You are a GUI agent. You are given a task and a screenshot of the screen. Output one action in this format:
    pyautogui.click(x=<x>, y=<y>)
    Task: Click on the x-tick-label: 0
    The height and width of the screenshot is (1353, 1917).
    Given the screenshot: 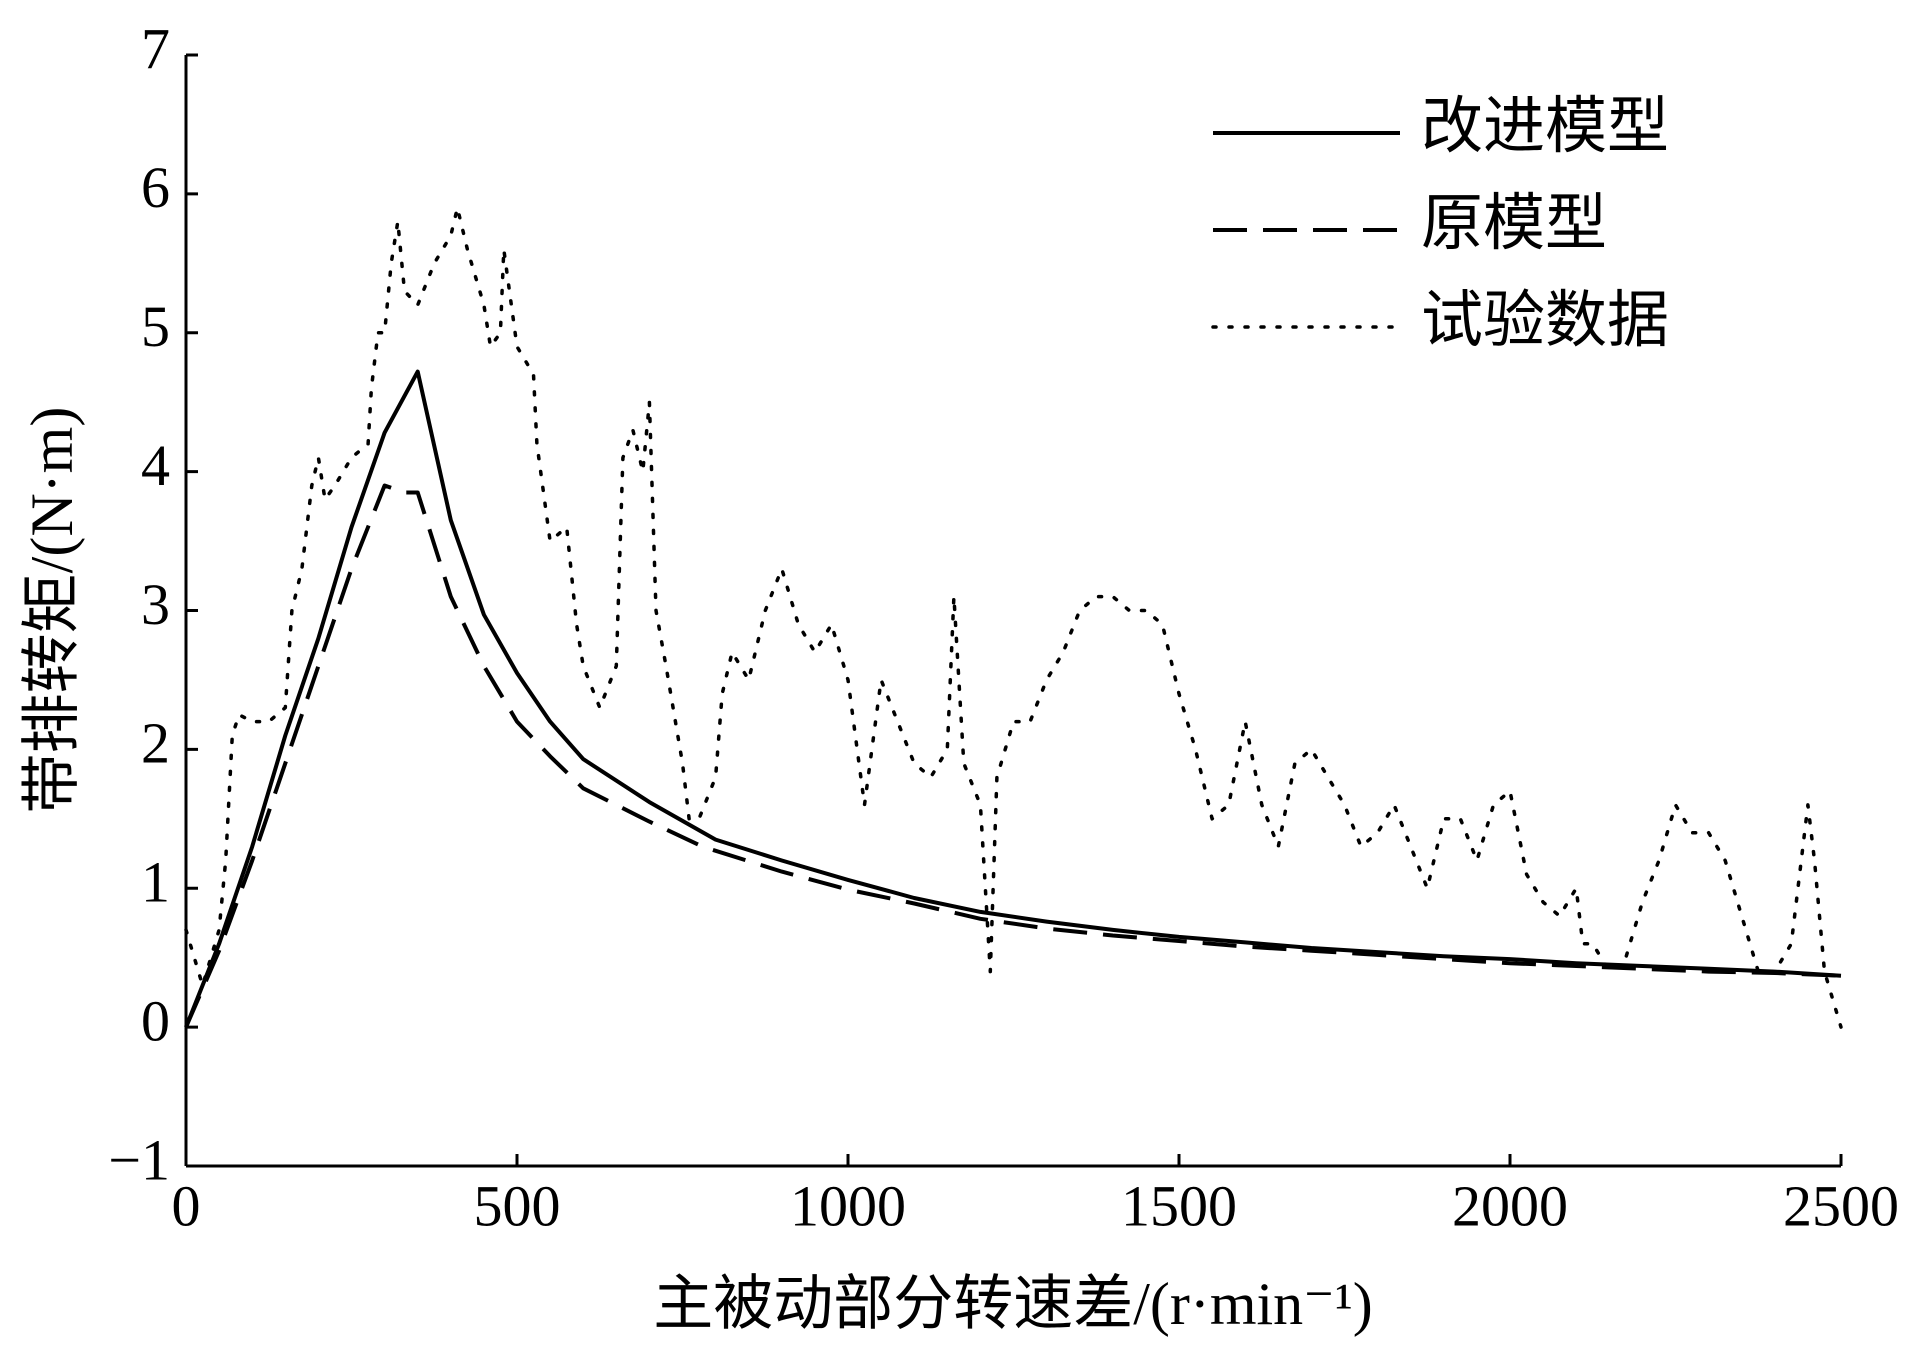 What is the action you would take?
    pyautogui.click(x=186, y=1205)
    